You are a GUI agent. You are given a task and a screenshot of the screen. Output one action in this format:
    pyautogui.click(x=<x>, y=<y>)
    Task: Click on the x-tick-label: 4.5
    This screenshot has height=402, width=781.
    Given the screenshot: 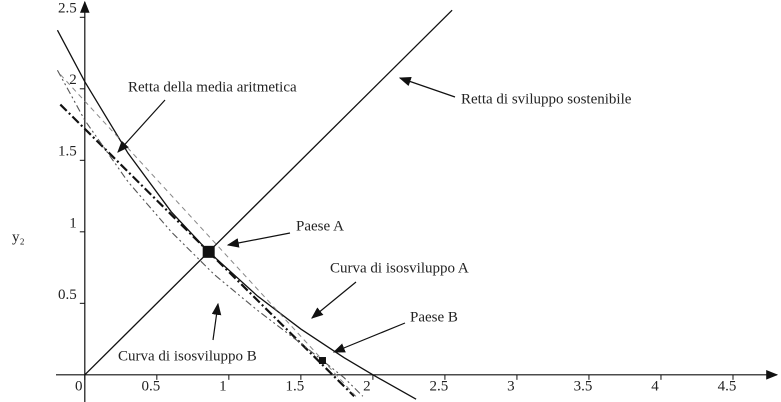 What is the action you would take?
    pyautogui.click(x=727, y=386)
    